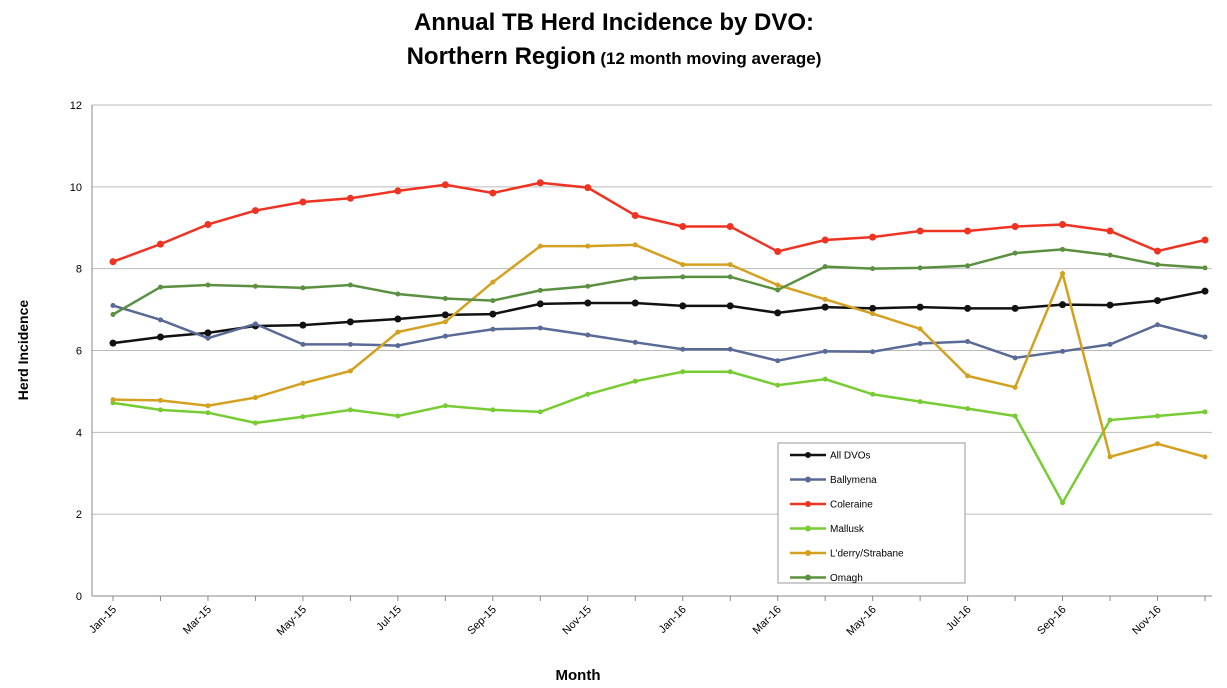  What do you see at coordinates (103, 620) in the screenshot?
I see `x-tick-label: Jan-15` at bounding box center [103, 620].